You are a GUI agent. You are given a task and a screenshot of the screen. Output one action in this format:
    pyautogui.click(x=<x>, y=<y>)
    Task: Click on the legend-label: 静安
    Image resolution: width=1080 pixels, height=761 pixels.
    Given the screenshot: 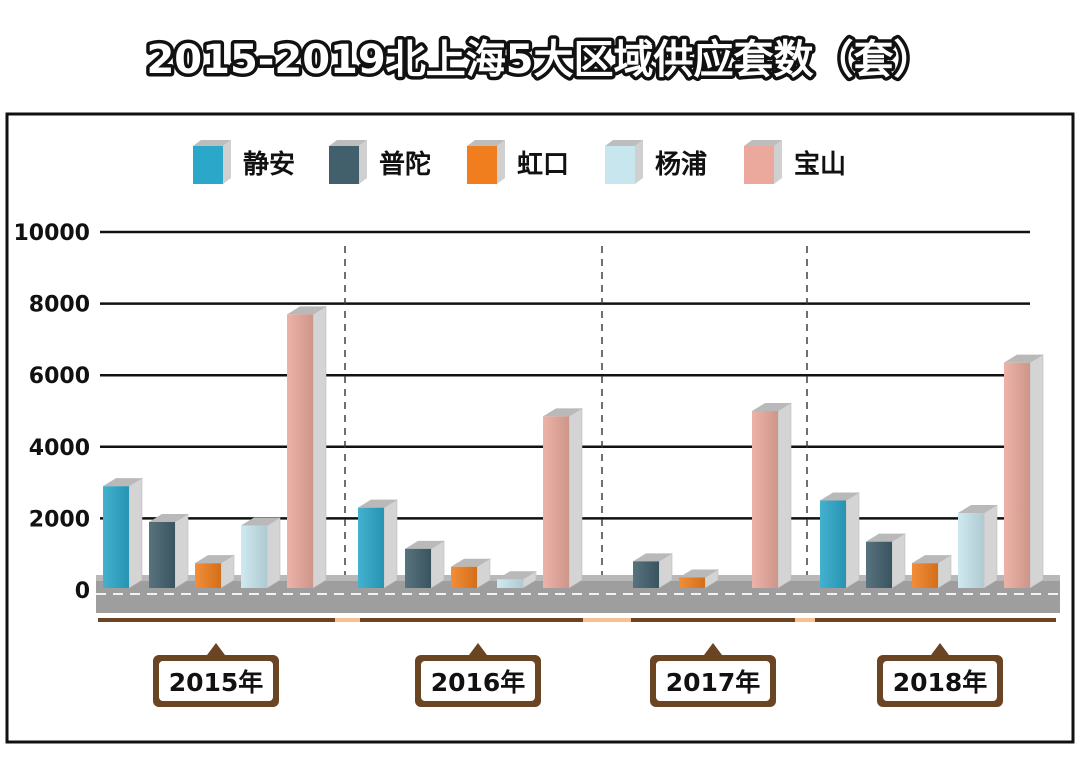 What is the action you would take?
    pyautogui.click(x=269, y=164)
    